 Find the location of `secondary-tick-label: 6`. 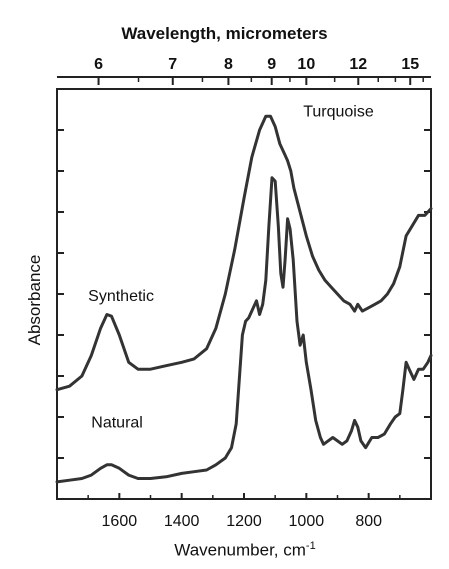

secondary-tick-label: 6 is located at coordinates (98, 64).